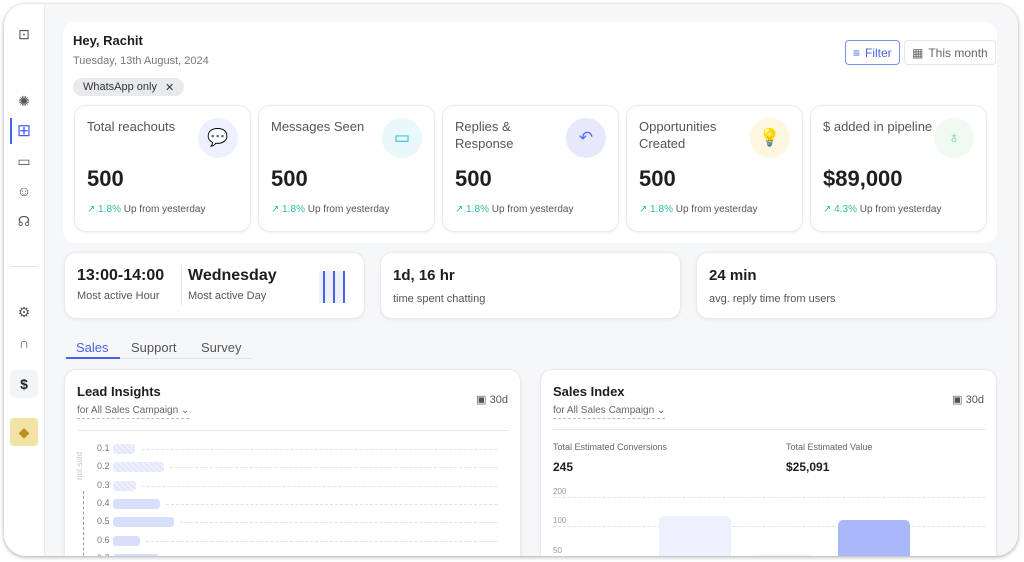 Image resolution: width=1024 pixels, height=562 pixels. I want to click on conversions-label: Total Estimated Conversions, so click(610, 447).